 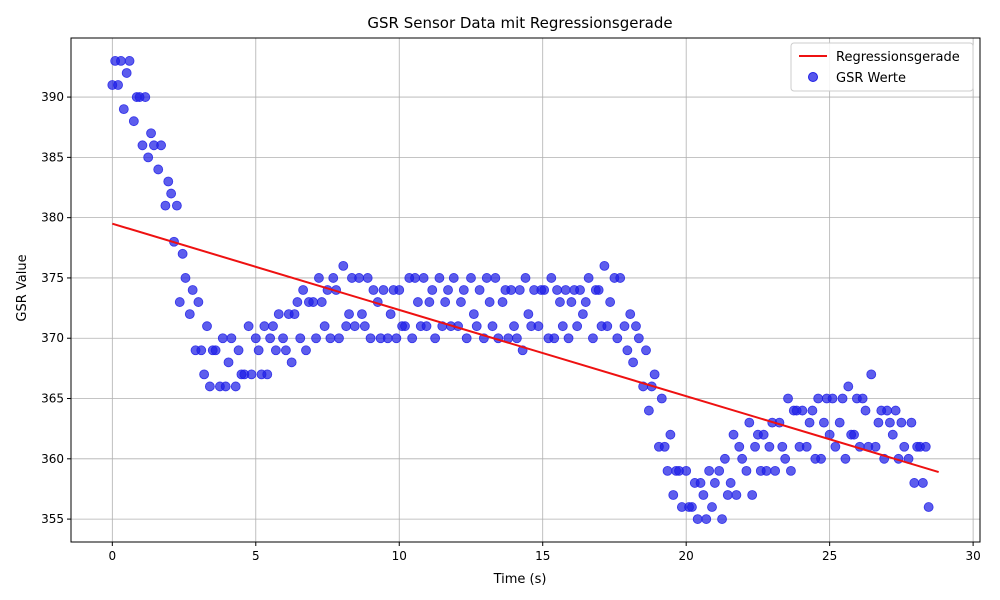 I want to click on x-tick-label: 0, so click(x=112, y=556).